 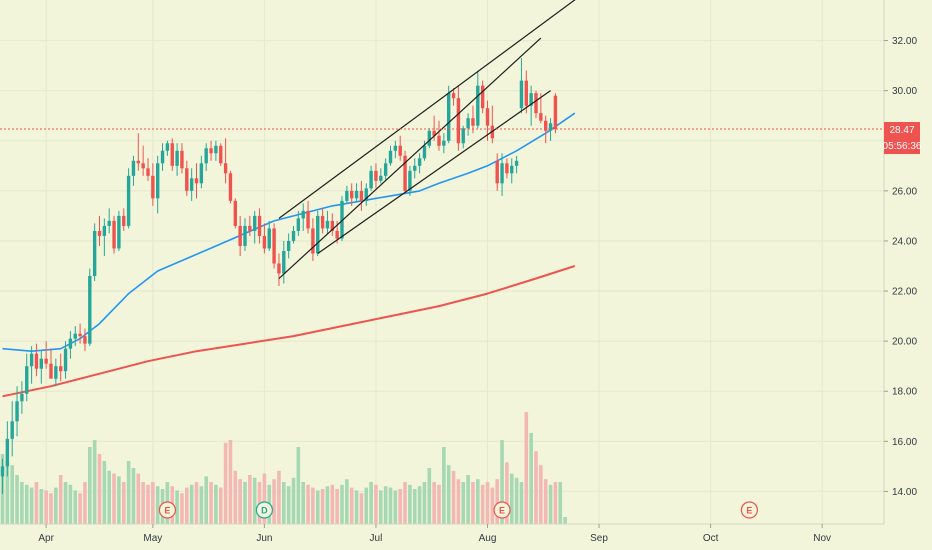 I want to click on price-axis-panel, so click(x=908, y=275).